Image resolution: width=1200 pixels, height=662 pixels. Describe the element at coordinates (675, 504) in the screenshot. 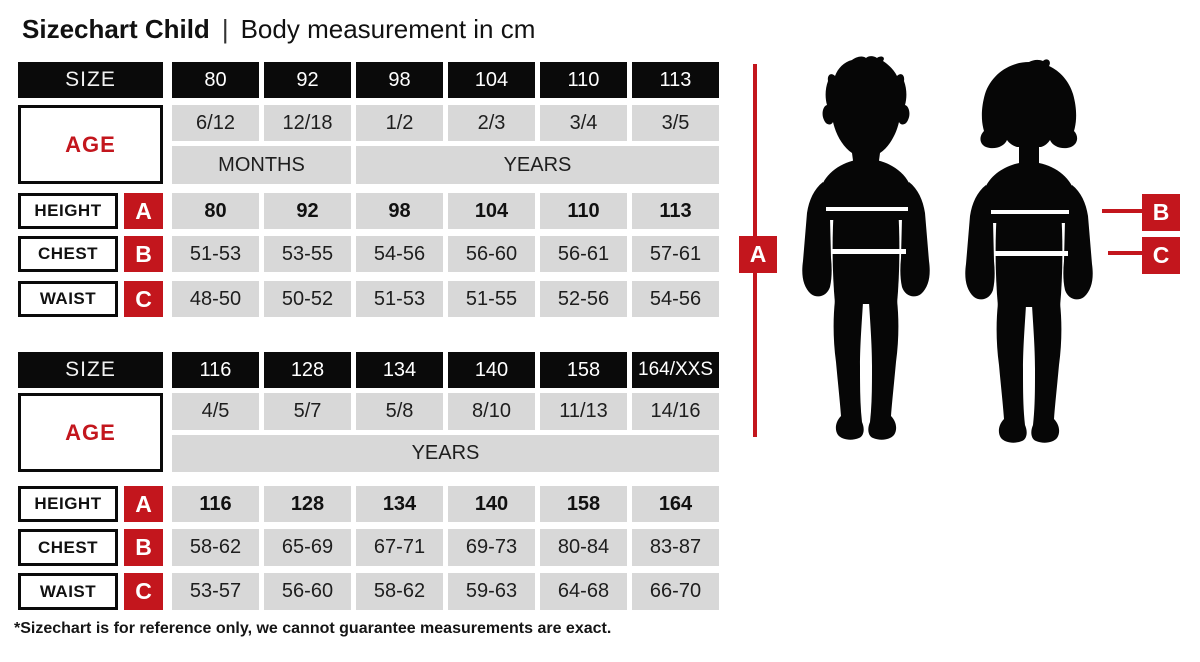

I see `height-value-cell: 164` at that location.